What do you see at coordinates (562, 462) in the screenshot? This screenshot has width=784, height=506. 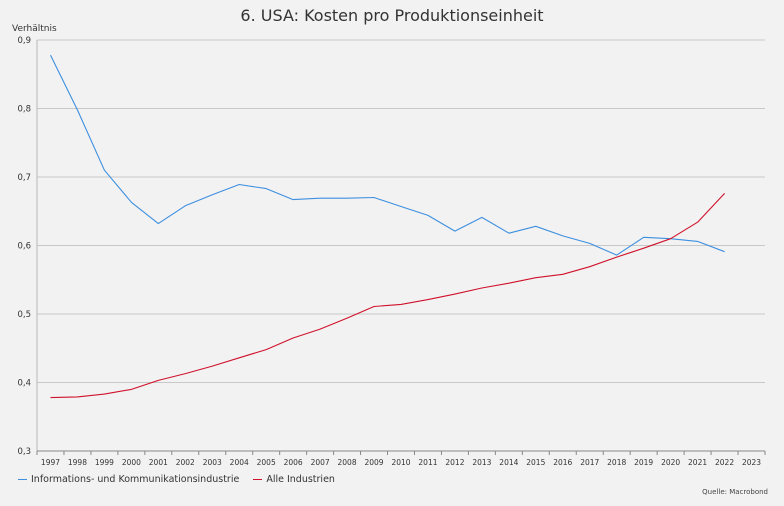 I see `x-tick-label: 2016` at bounding box center [562, 462].